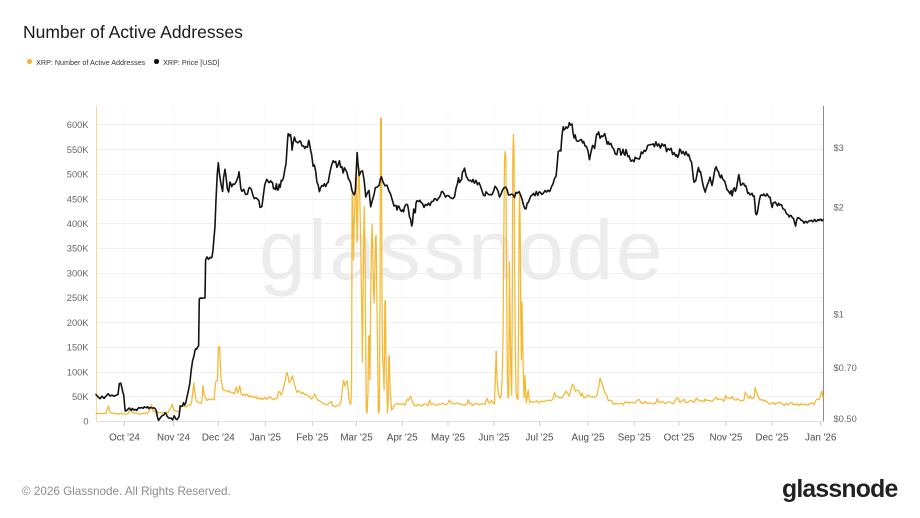 This screenshot has height=518, width=920. I want to click on svg-text: 50K, so click(80, 397).